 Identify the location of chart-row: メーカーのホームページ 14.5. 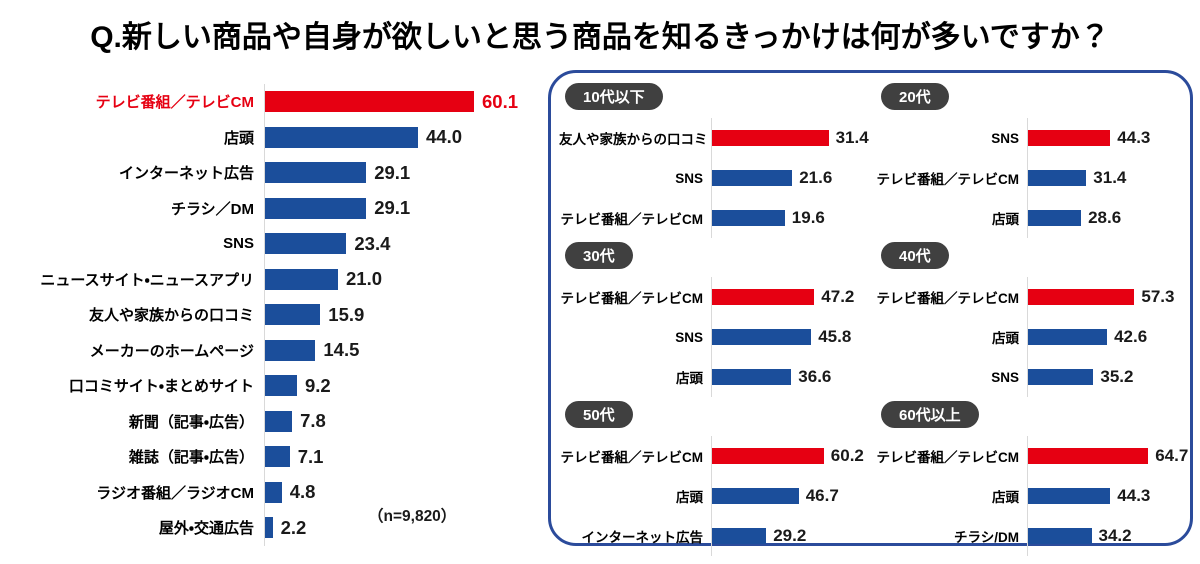
(286, 350).